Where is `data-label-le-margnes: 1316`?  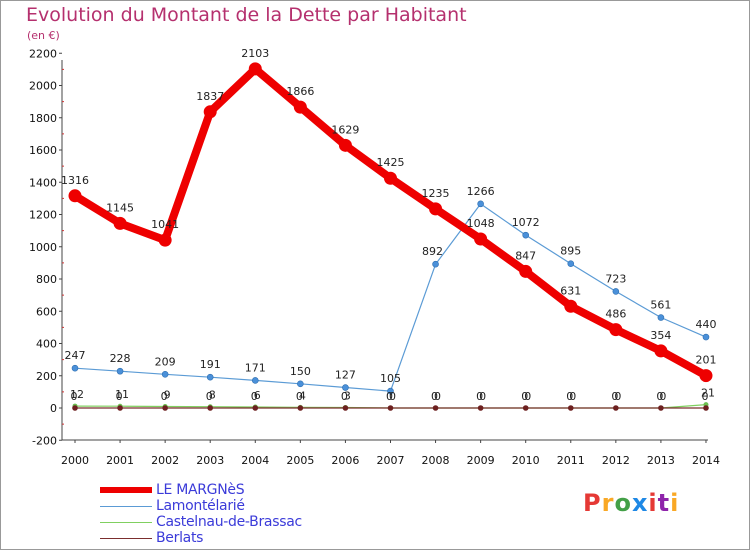
data-label-le-margnes: 1316 is located at coordinates (75, 180).